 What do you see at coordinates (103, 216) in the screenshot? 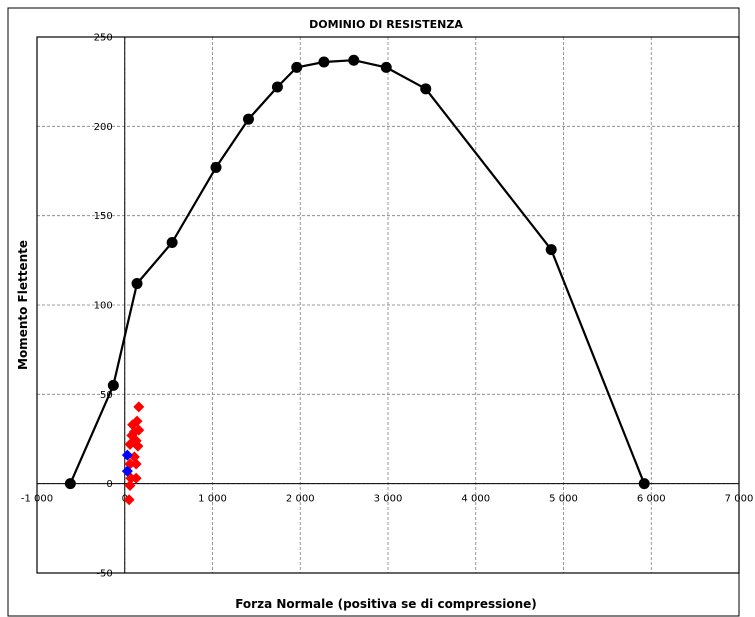
I see `y-tick-label: 150` at bounding box center [103, 216].